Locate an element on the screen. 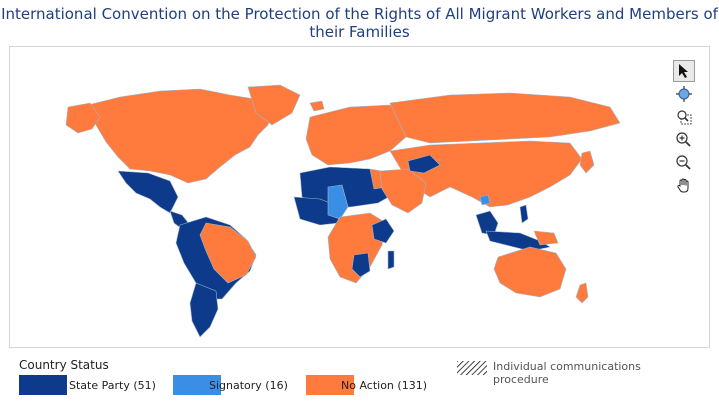  region-philippines is located at coordinates (524, 214).